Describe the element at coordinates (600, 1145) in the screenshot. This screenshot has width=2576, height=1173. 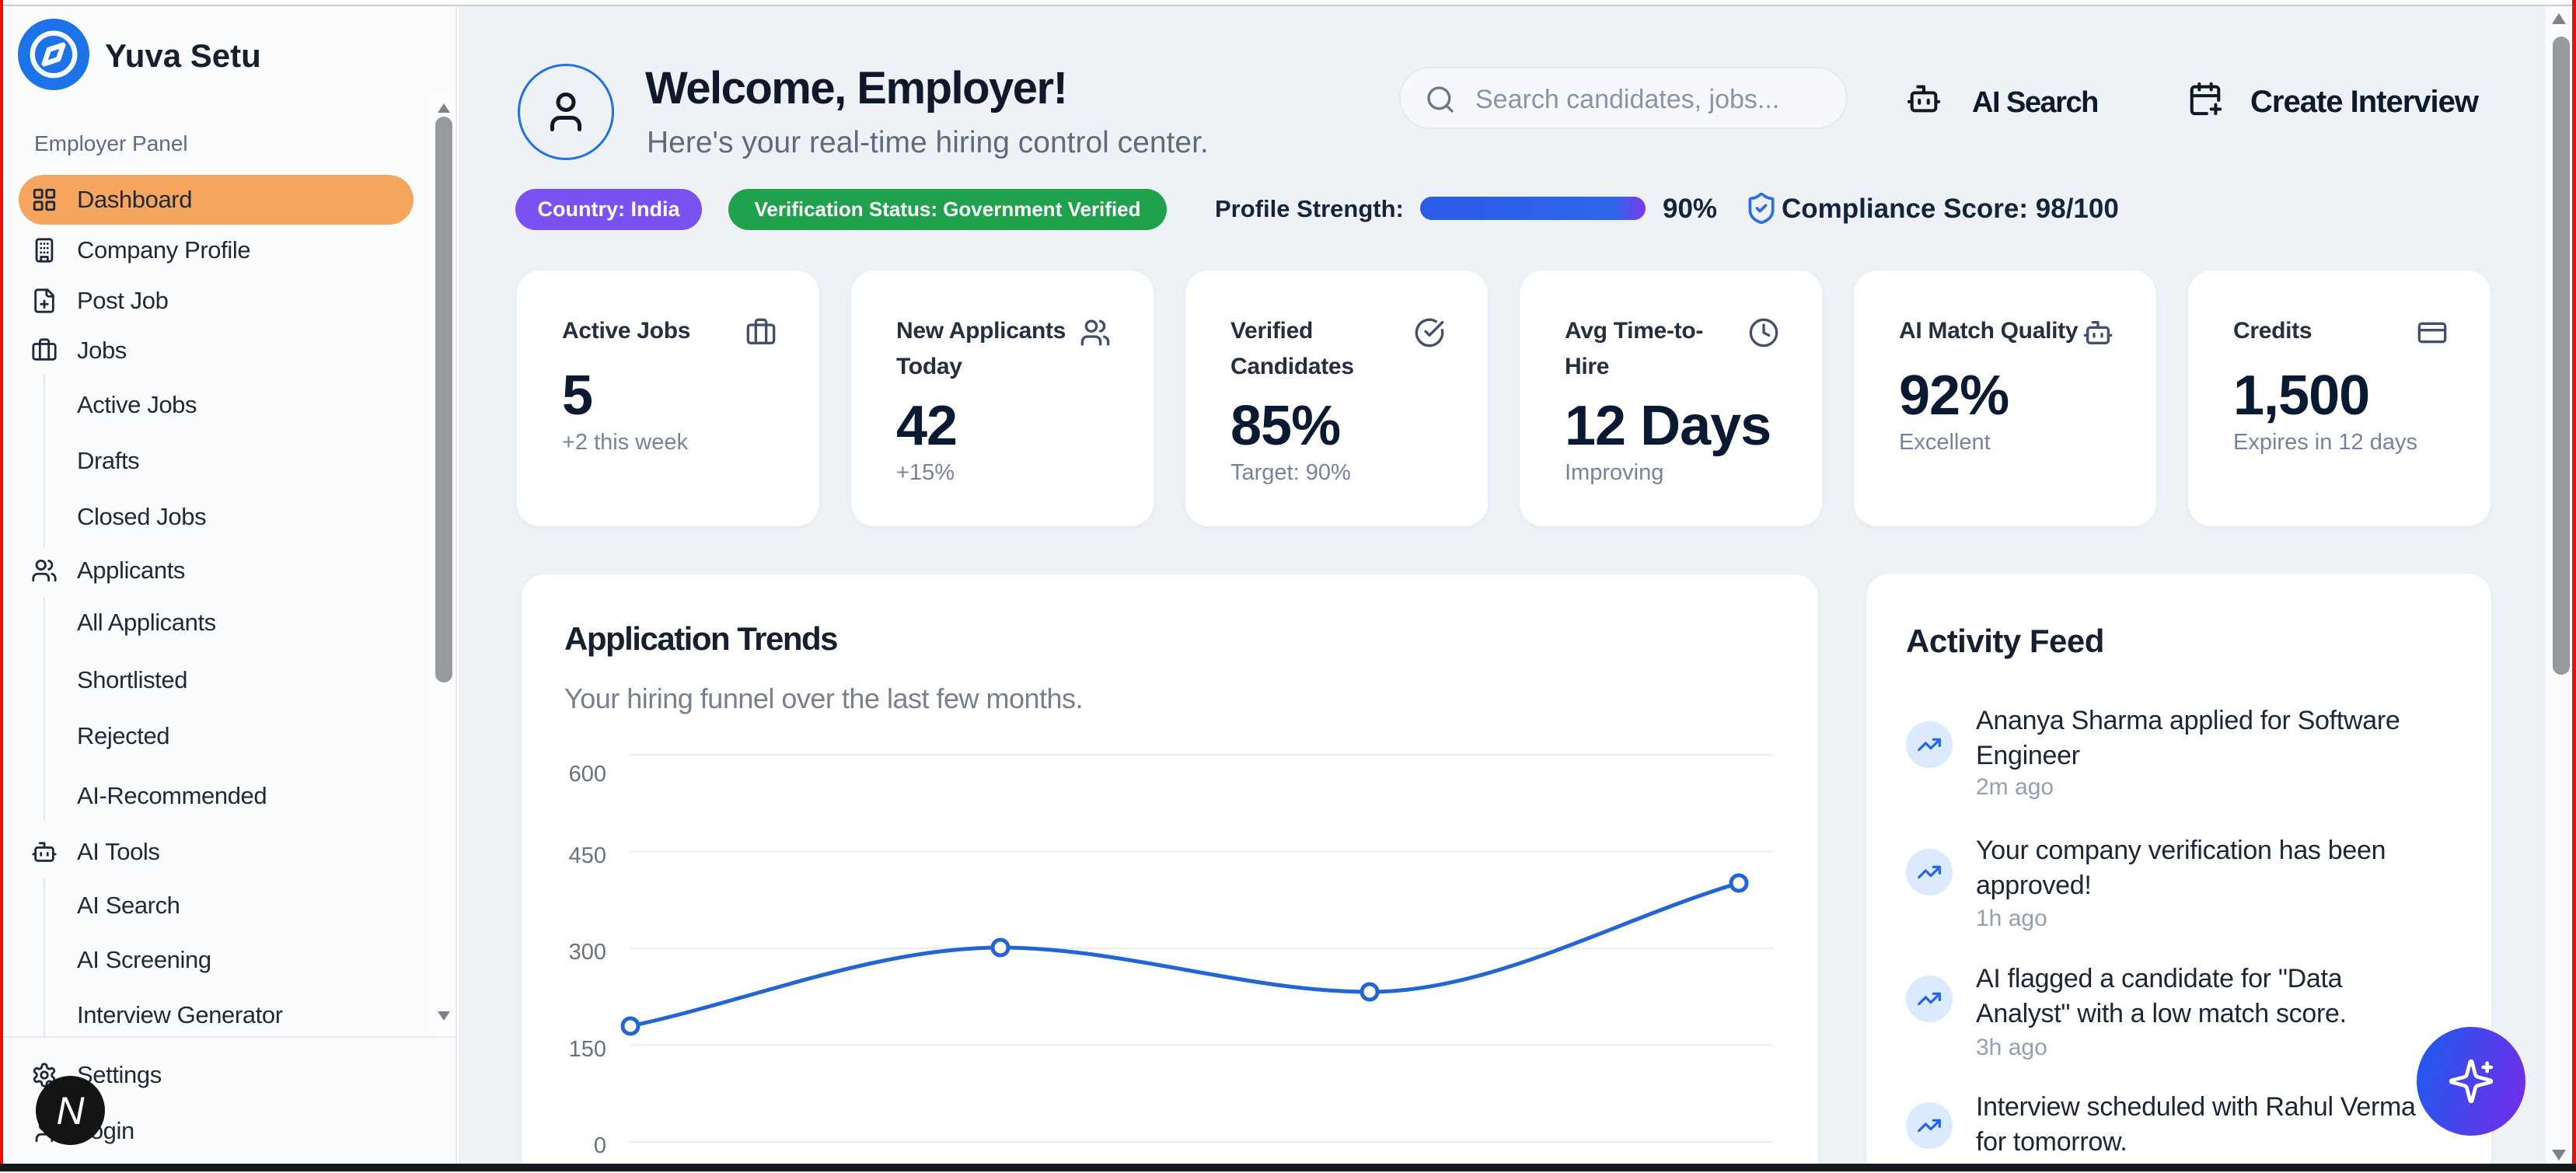
I see `svg-text: 0` at that location.